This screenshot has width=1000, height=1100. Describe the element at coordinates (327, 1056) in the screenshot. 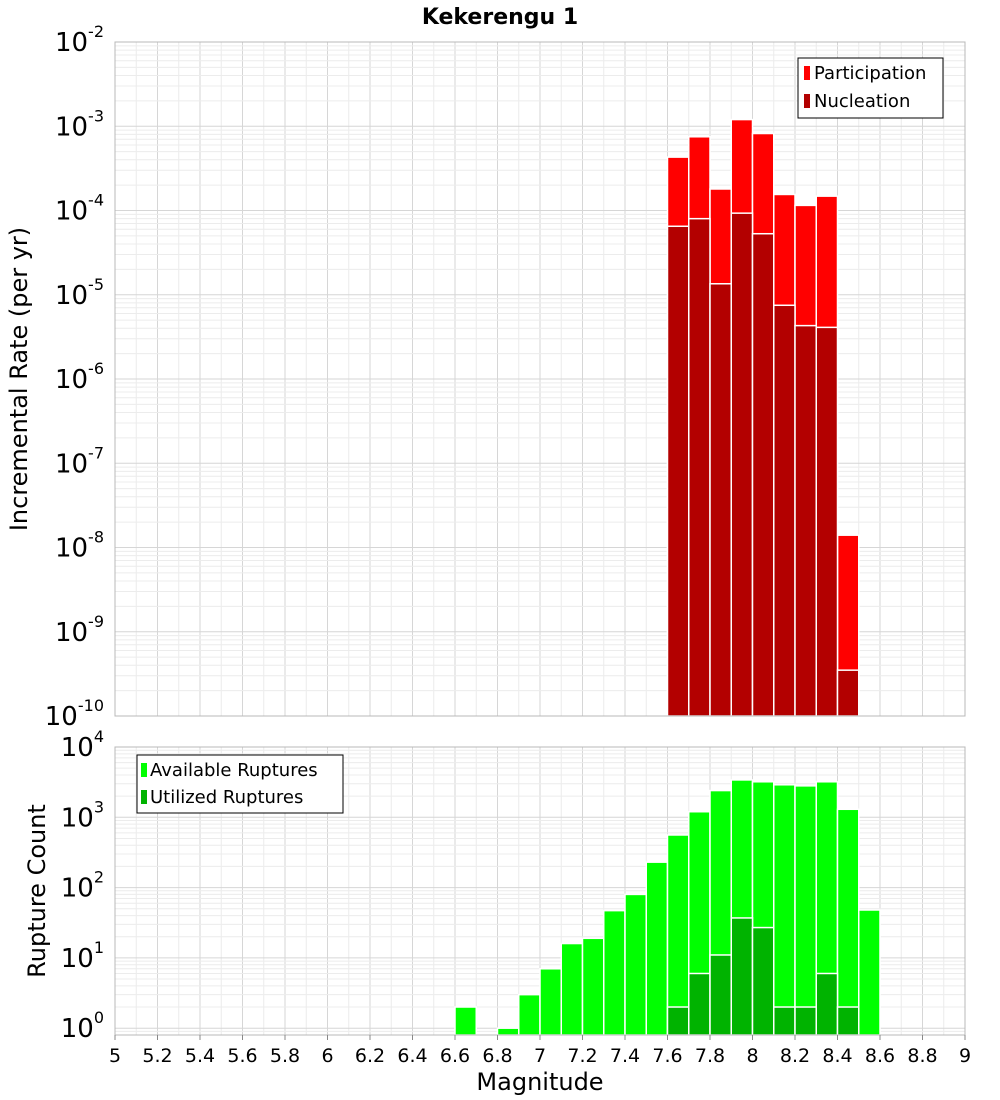

I see `x-tick-label: 6` at that location.